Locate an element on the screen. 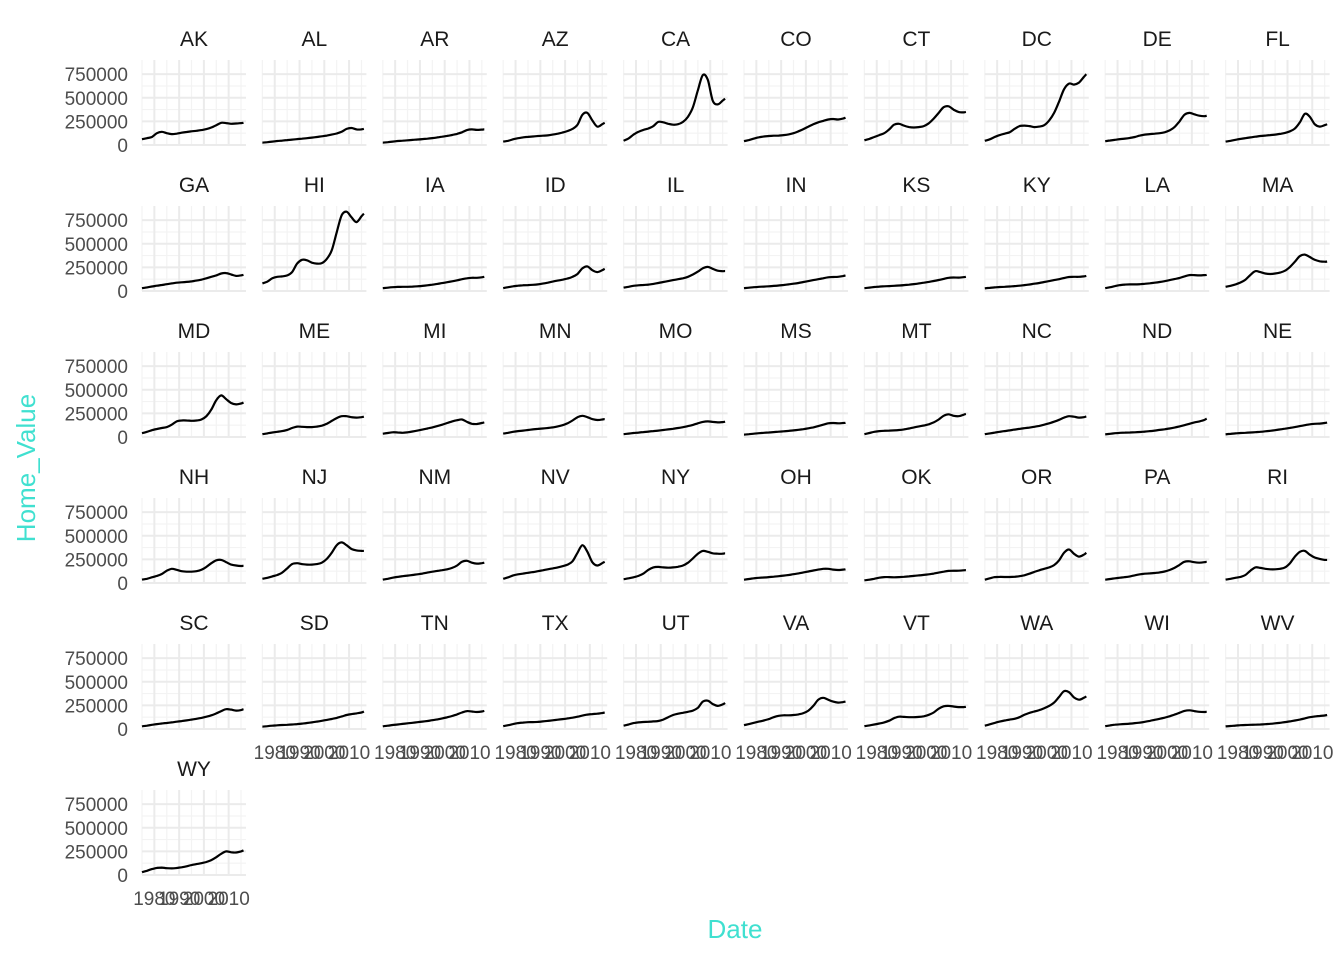  series-line-ri is located at coordinates (1276, 565).